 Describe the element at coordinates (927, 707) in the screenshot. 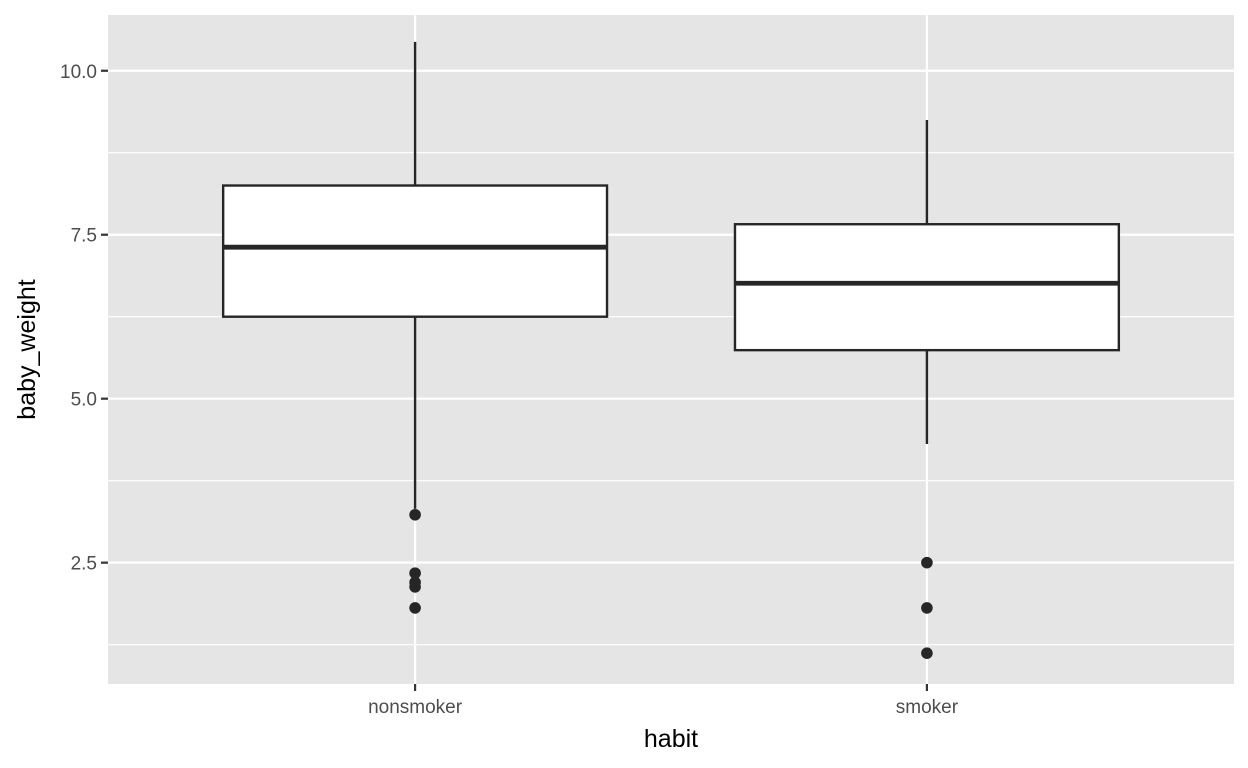

I see `x-tick-label: smoker` at that location.